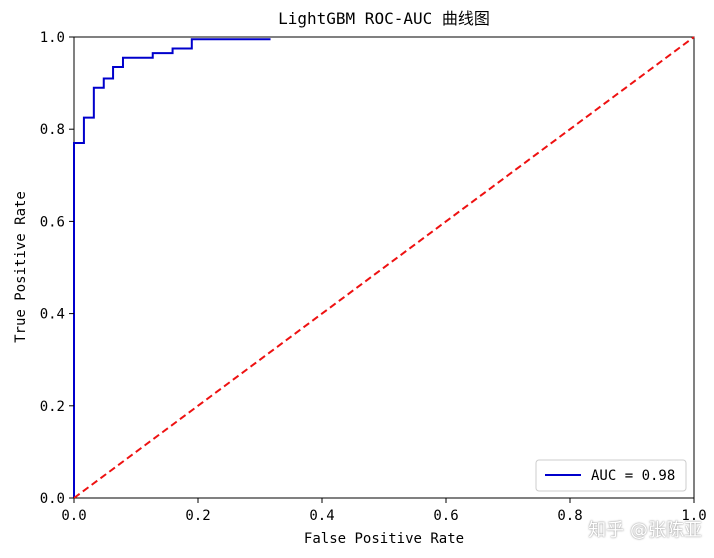  I want to click on y-axis-label: True Positive Rate, so click(21, 267).